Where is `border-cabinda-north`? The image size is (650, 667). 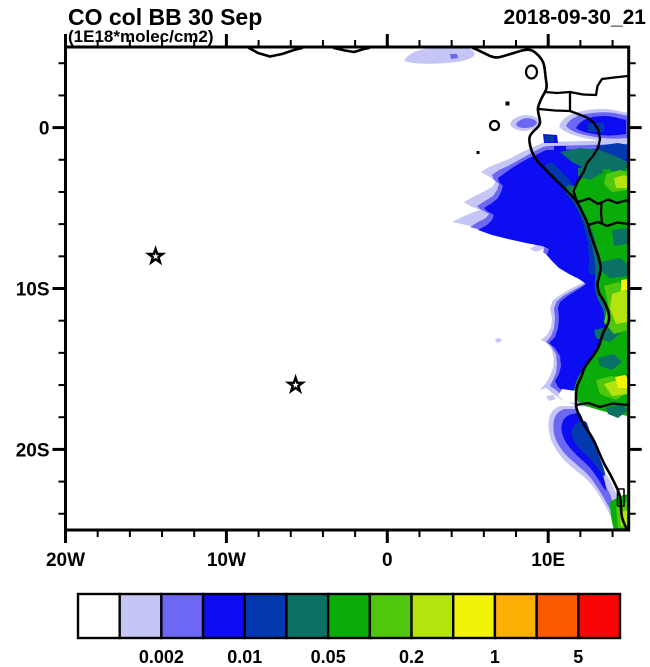 border-cabinda-north is located at coordinates (602, 201).